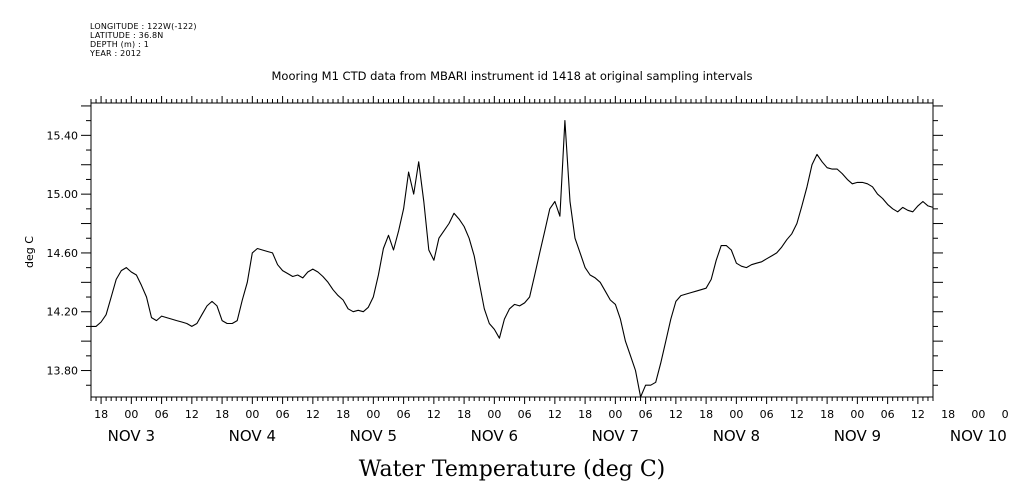 This screenshot has width=1009, height=504. I want to click on y-tick-label: 14.60, so click(63, 253).